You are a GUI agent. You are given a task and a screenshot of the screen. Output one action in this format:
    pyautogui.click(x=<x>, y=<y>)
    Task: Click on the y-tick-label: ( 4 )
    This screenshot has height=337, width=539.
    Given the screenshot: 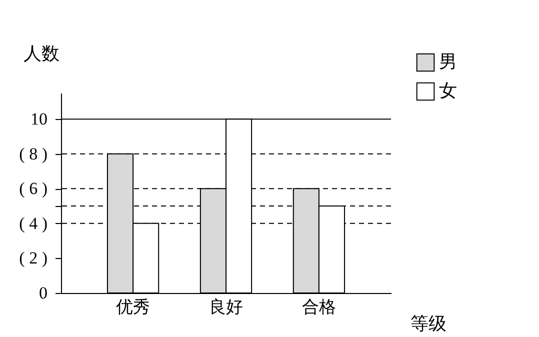 What is the action you would take?
    pyautogui.click(x=33, y=223)
    